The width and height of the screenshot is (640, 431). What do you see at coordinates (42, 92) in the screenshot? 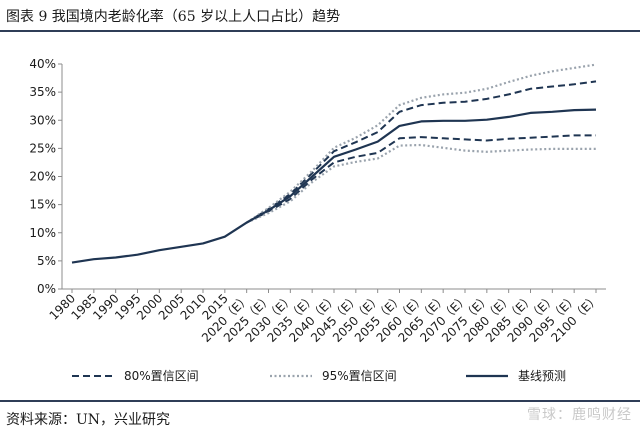
I see `y-tick-label: 35%` at bounding box center [42, 92].